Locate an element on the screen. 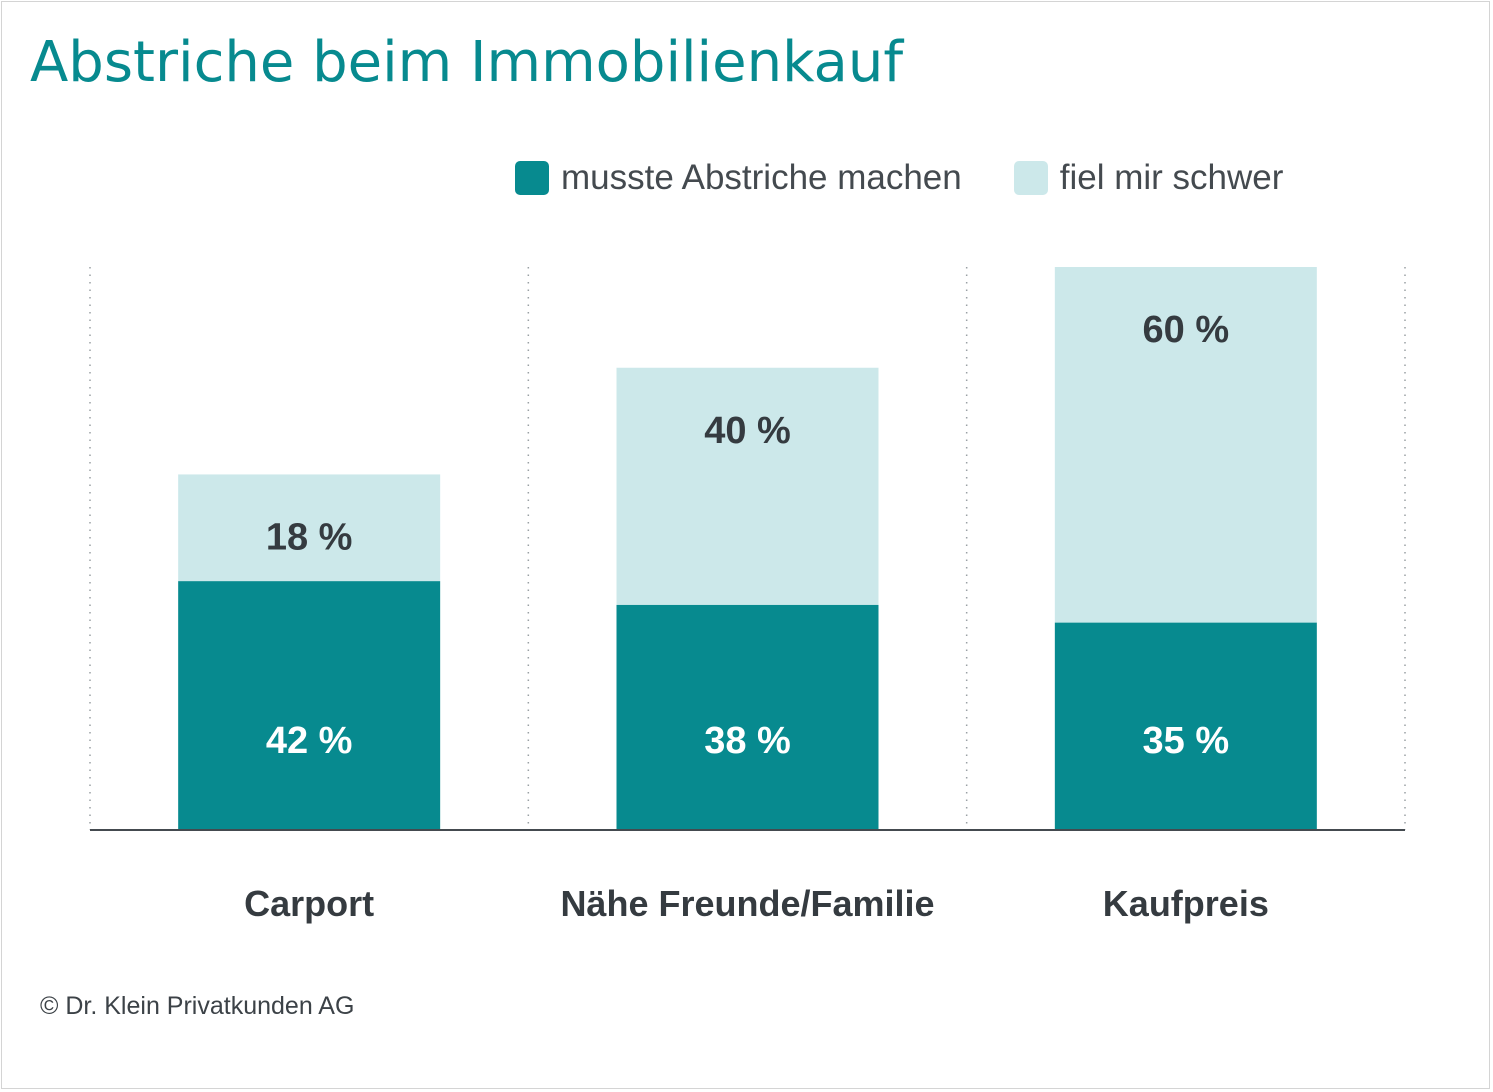 The height and width of the screenshot is (1092, 1493). data-label: 38 % is located at coordinates (747, 741).